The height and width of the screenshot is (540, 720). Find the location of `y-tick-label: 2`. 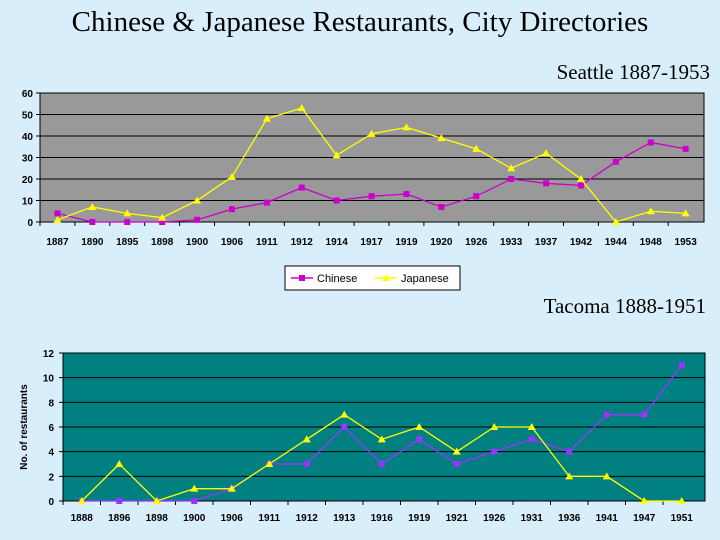

y-tick-label: 2 is located at coordinates (51, 477).